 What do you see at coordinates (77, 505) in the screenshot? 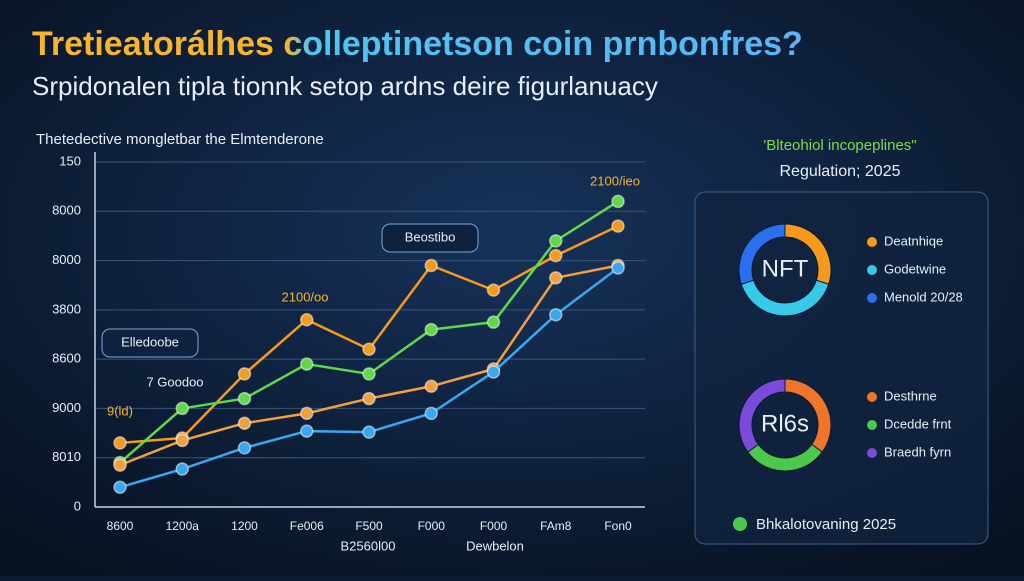
I see `y-tick-label: 0` at bounding box center [77, 505].